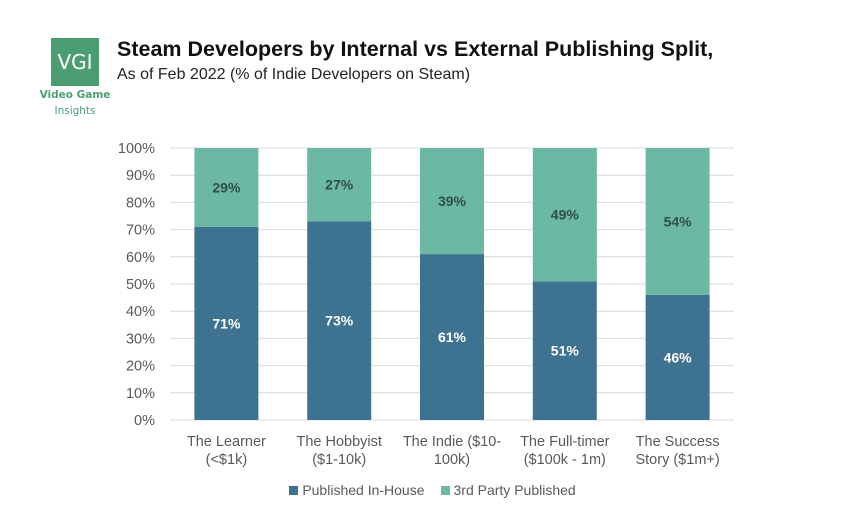 The width and height of the screenshot is (861, 517). Describe the element at coordinates (75, 111) in the screenshot. I see `logo-text-line2: Insights` at that location.